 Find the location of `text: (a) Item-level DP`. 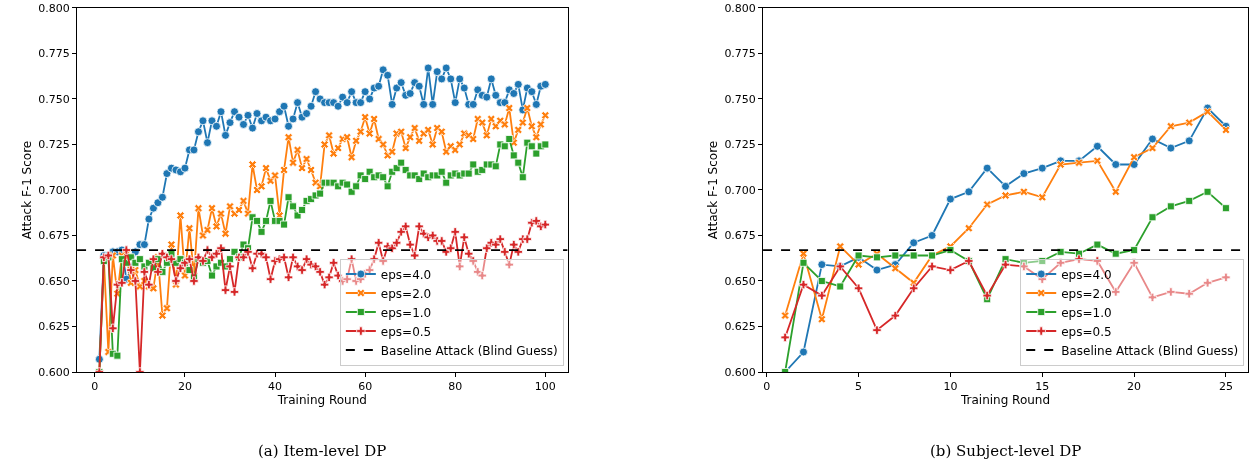

text: (a) Item-level DP is located at coordinates (322, 451).